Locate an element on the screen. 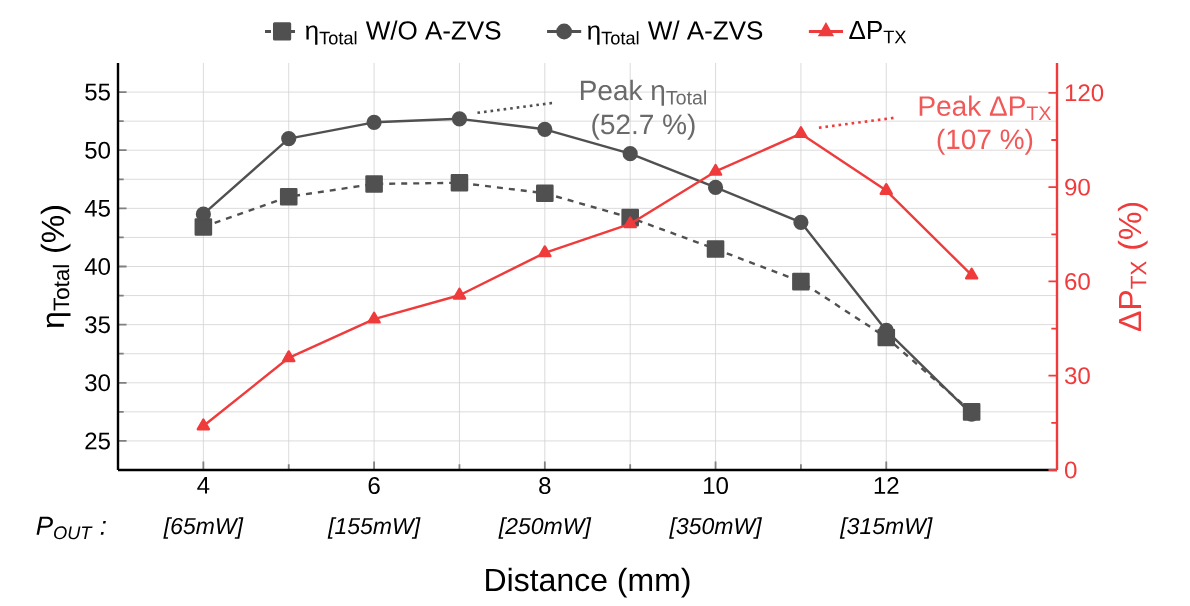 The height and width of the screenshot is (606, 1190). annotation: Peak ΔP$_{TX}$ is located at coordinates (985, 108).